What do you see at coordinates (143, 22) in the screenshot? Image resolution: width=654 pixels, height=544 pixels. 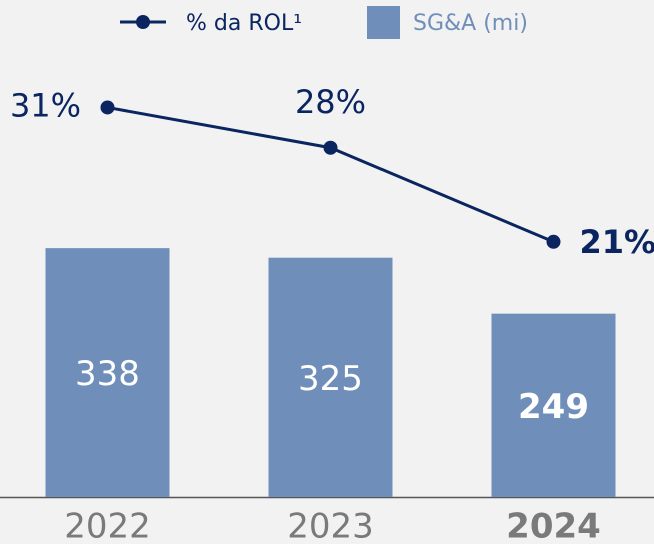 I see `legend-dot-icon` at bounding box center [143, 22].